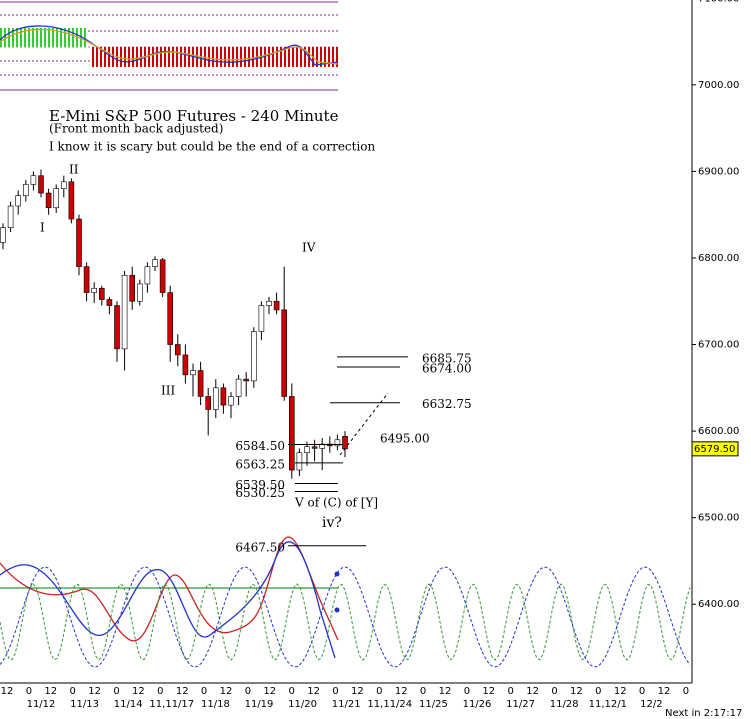 This screenshot has width=751, height=719. What do you see at coordinates (718, 604) in the screenshot?
I see `y-tick-label: 6400.00` at bounding box center [718, 604].